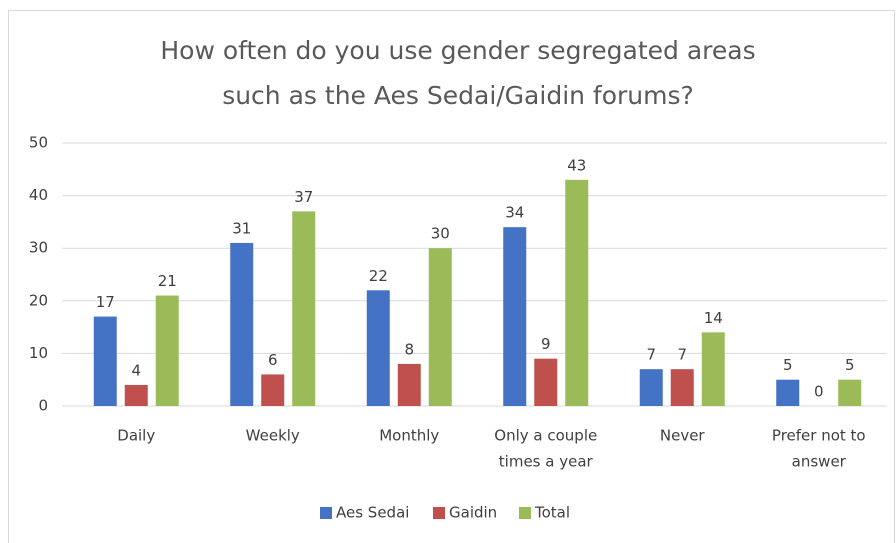 The height and width of the screenshot is (543, 896). Describe the element at coordinates (136, 436) in the screenshot. I see `x-tick-label: Daily` at that location.